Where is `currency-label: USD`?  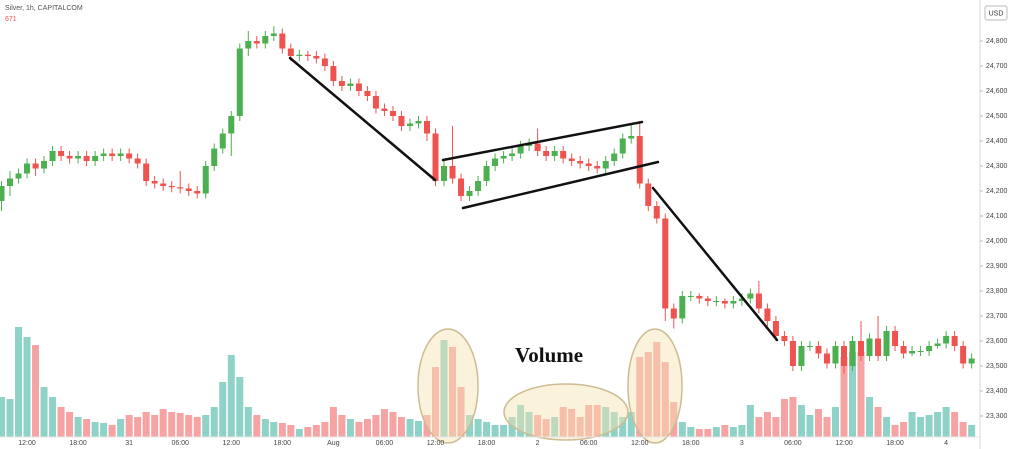
currency-label: USD is located at coordinates (996, 13).